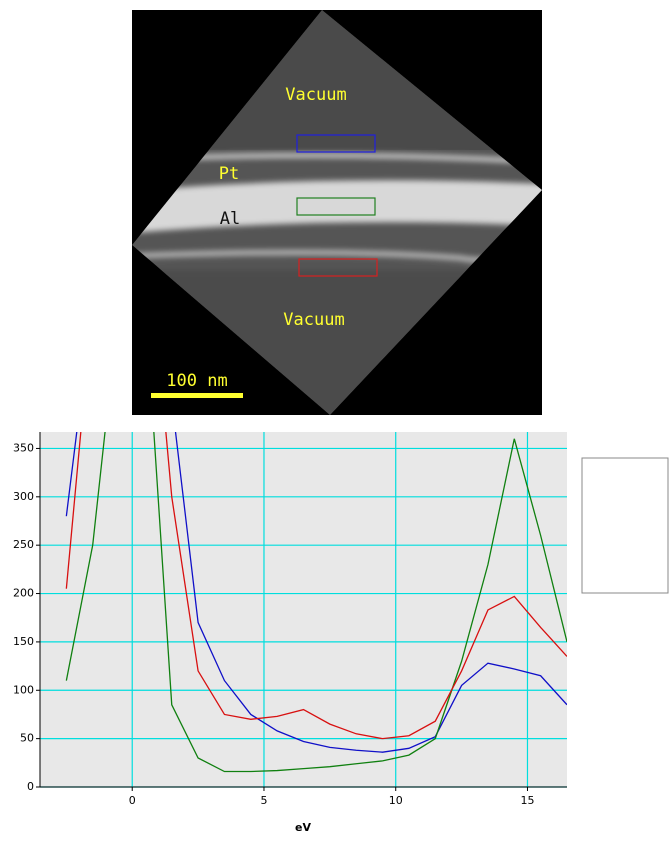  What do you see at coordinates (23, 544) in the screenshot?
I see `y-tick-label: 250` at bounding box center [23, 544].